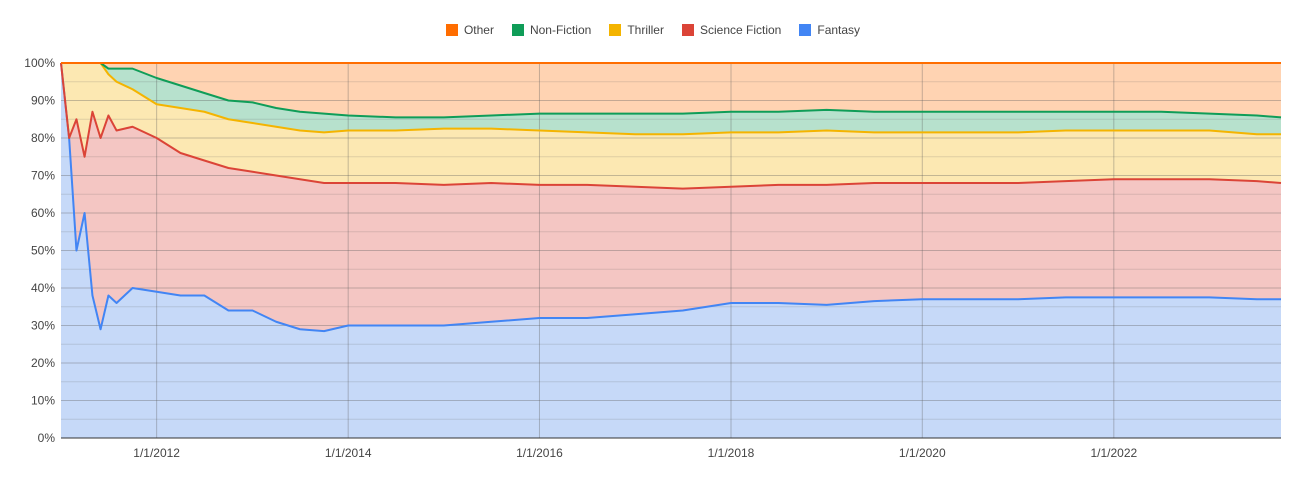 The width and height of the screenshot is (1306, 484). I want to click on legend-item: Thriller, so click(636, 30).